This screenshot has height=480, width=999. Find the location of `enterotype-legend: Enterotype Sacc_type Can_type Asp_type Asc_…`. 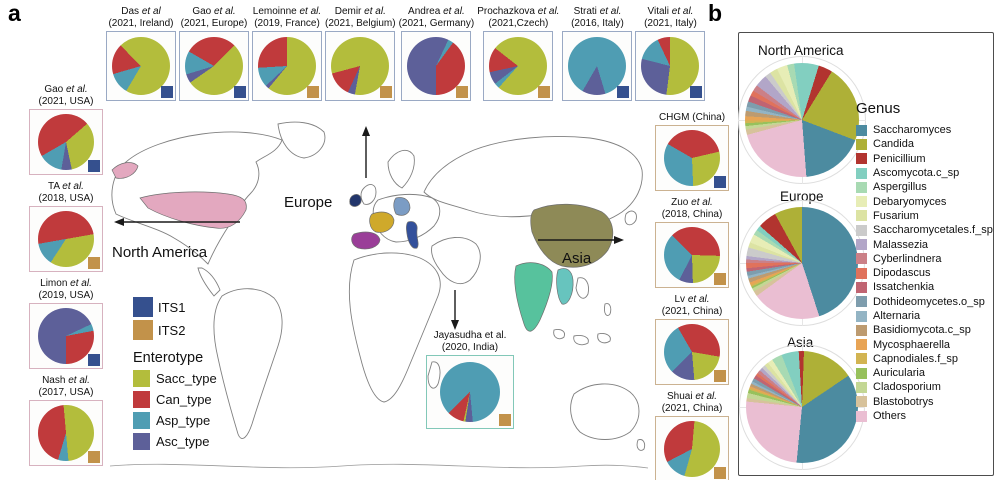

enterotype-legend: Enterotype Sacc_type Can_type Asp_type Asc_… is located at coordinates (175, 402).